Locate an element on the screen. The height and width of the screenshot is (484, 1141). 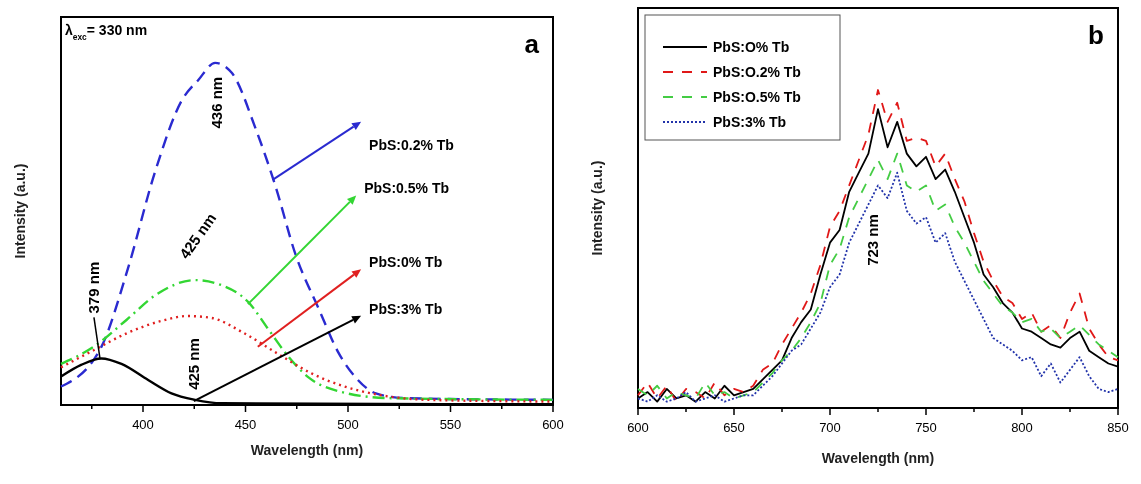
x-tick-label: 450 is located at coordinates (245, 424).